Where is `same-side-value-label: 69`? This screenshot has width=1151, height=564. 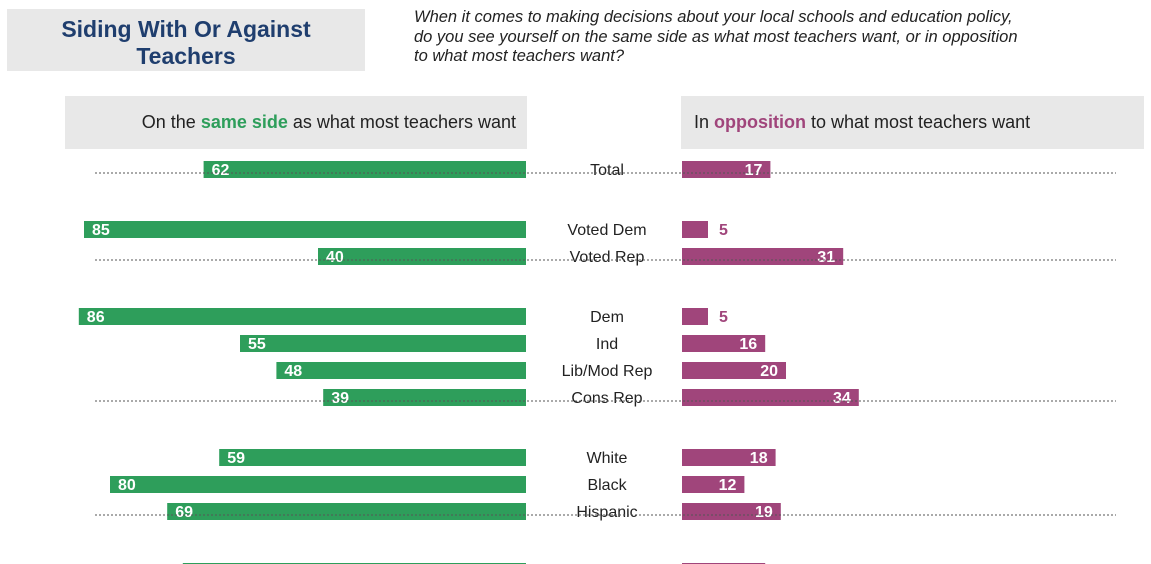
same-side-value-label: 69 is located at coordinates (184, 512).